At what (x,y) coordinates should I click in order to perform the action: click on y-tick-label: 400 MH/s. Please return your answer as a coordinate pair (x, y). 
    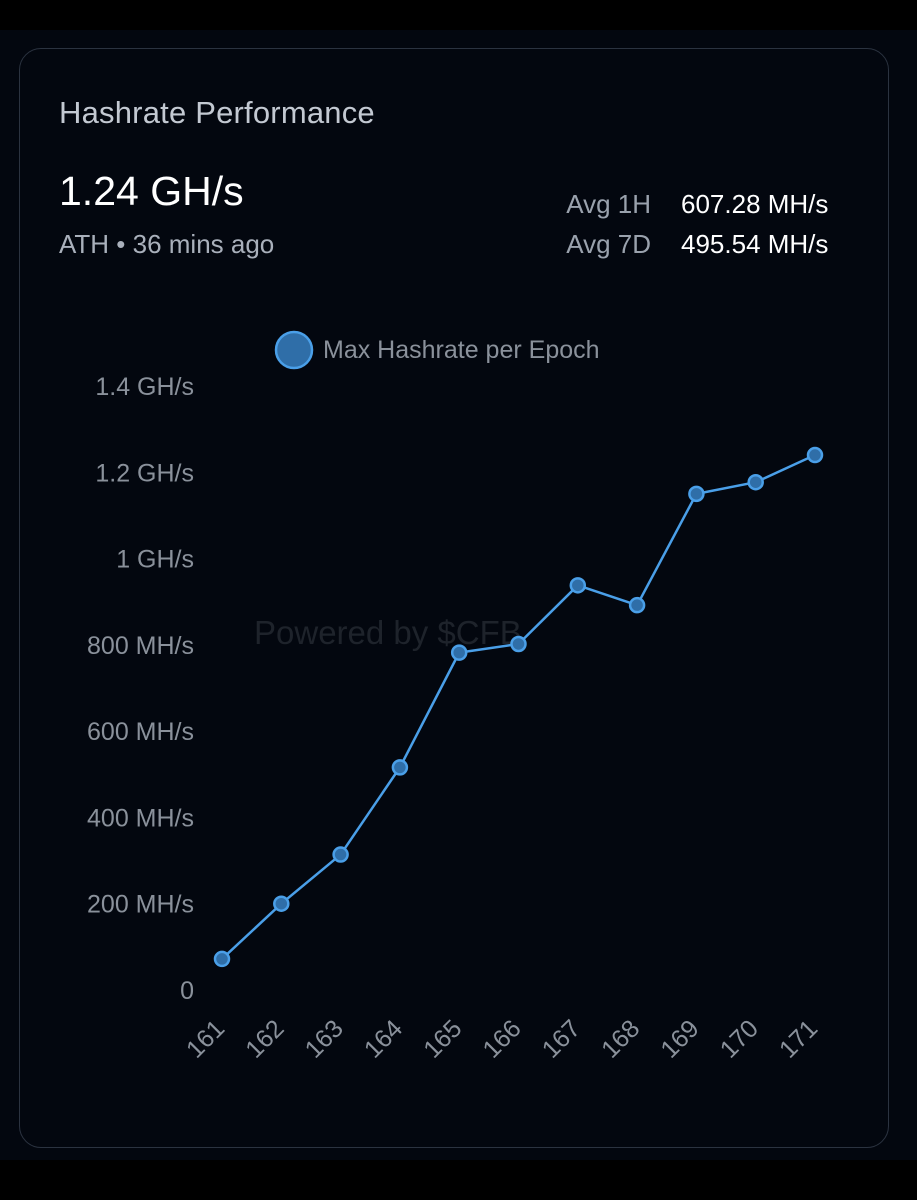
    Looking at the image, I should click on (140, 818).